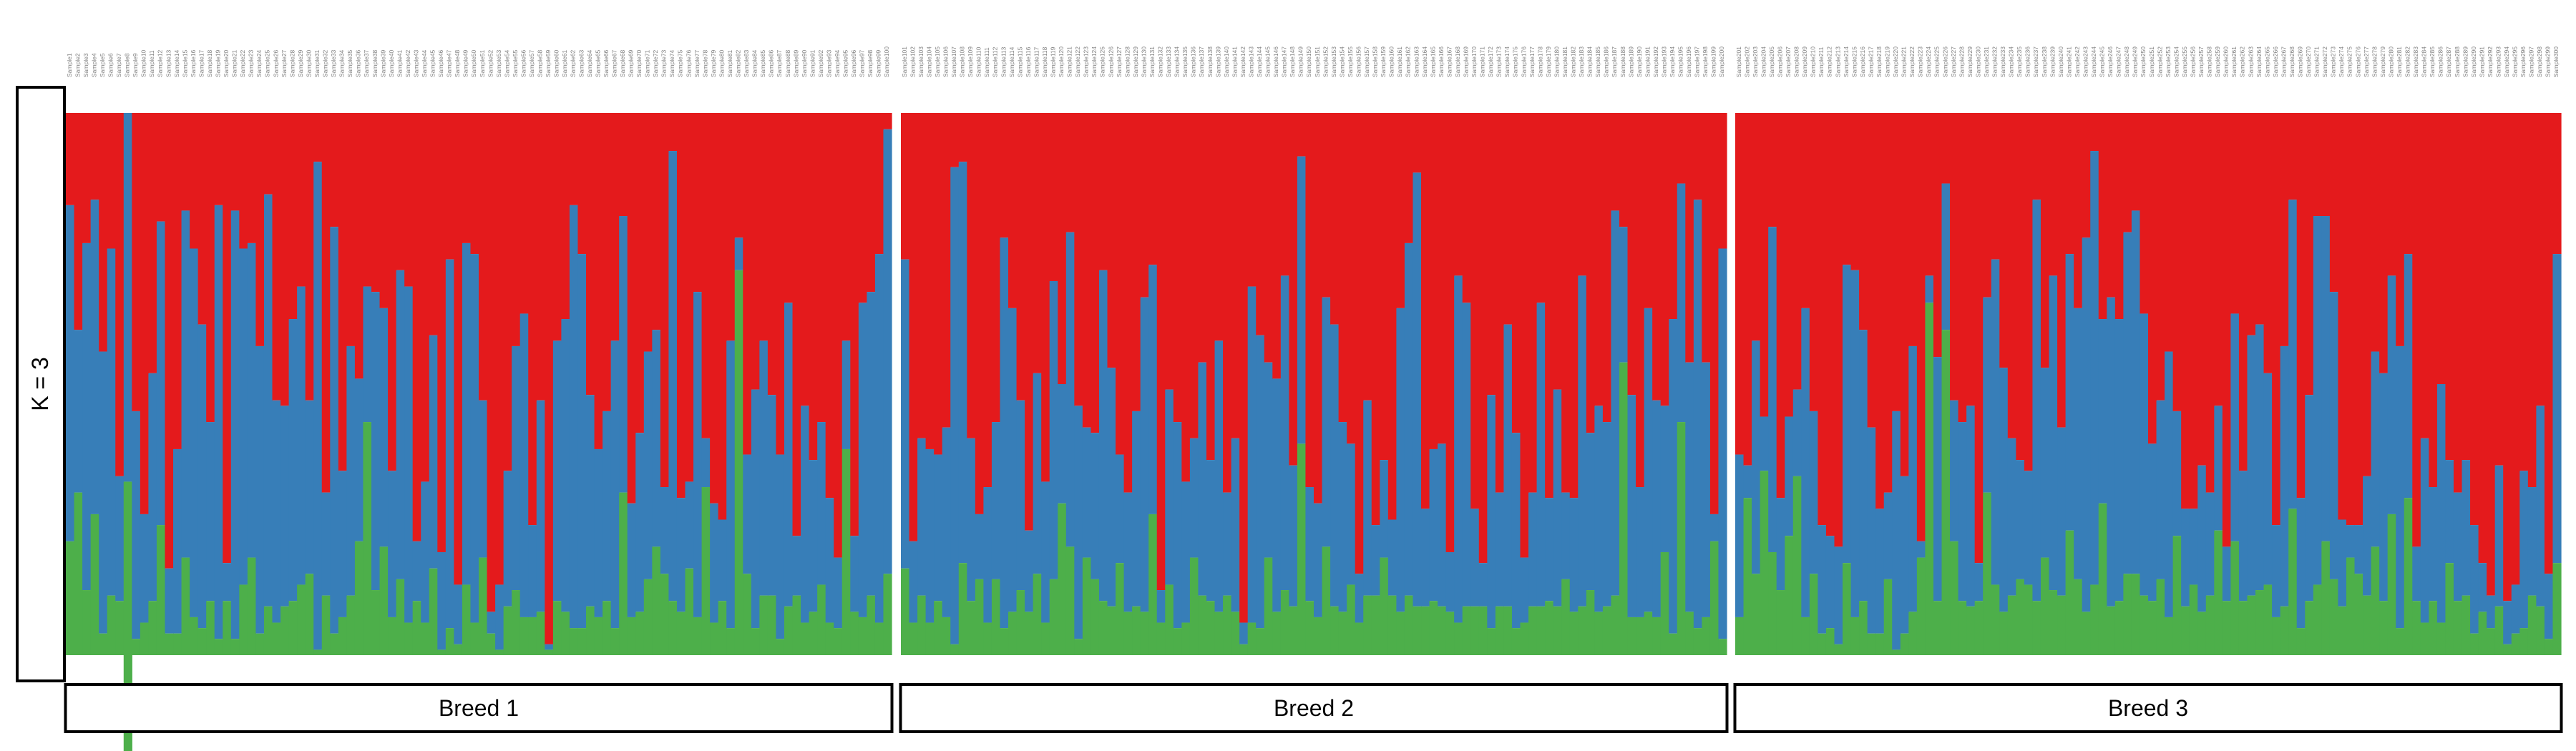 This screenshot has width=2576, height=751. What do you see at coordinates (234, 63) in the screenshot?
I see `sample-tick-label: Sample21` at bounding box center [234, 63].